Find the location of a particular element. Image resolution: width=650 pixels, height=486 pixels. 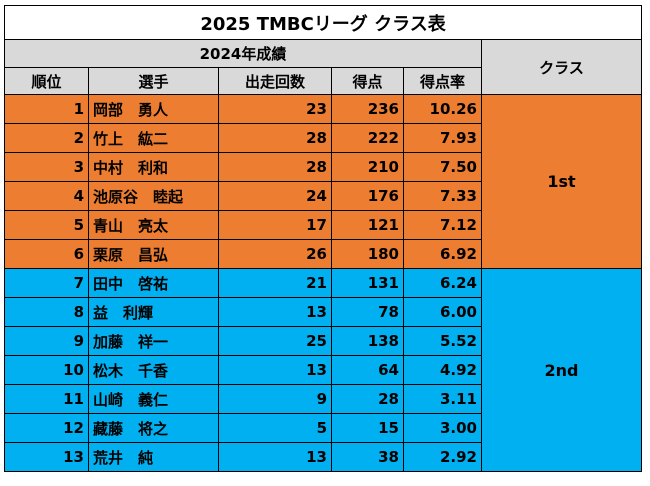

rate-cell: 3.00 is located at coordinates (442, 428).